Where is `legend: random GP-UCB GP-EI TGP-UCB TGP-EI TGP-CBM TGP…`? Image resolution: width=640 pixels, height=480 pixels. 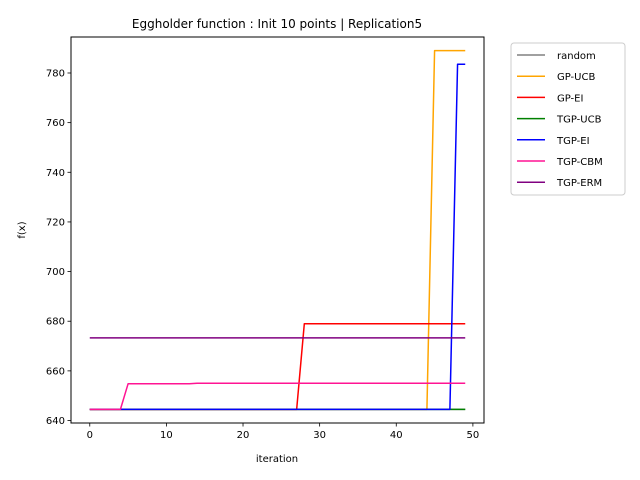
legend: random GP-UCB GP-EI TGP-UCB TGP-EI TGP-CBM TGP… is located at coordinates (568, 119).